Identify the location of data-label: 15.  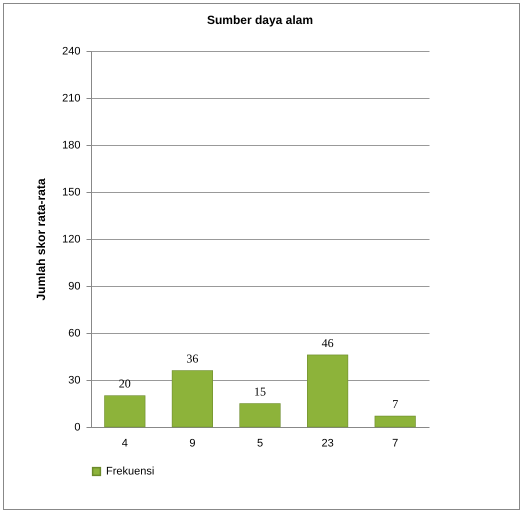
(260, 391).